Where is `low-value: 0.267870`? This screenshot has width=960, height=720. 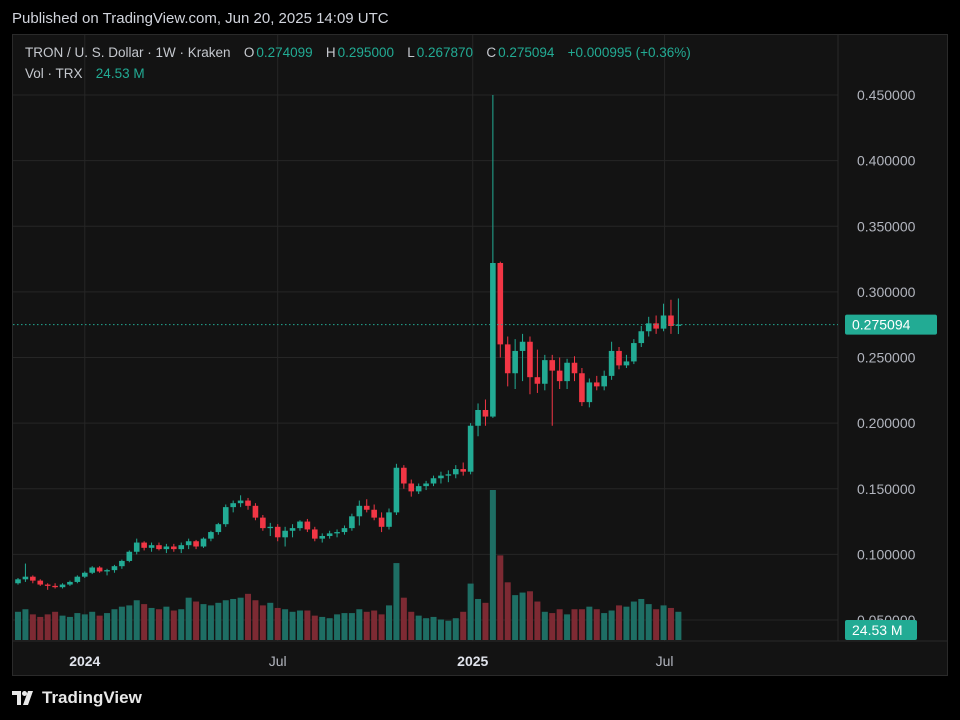
low-value: 0.267870 is located at coordinates (445, 52).